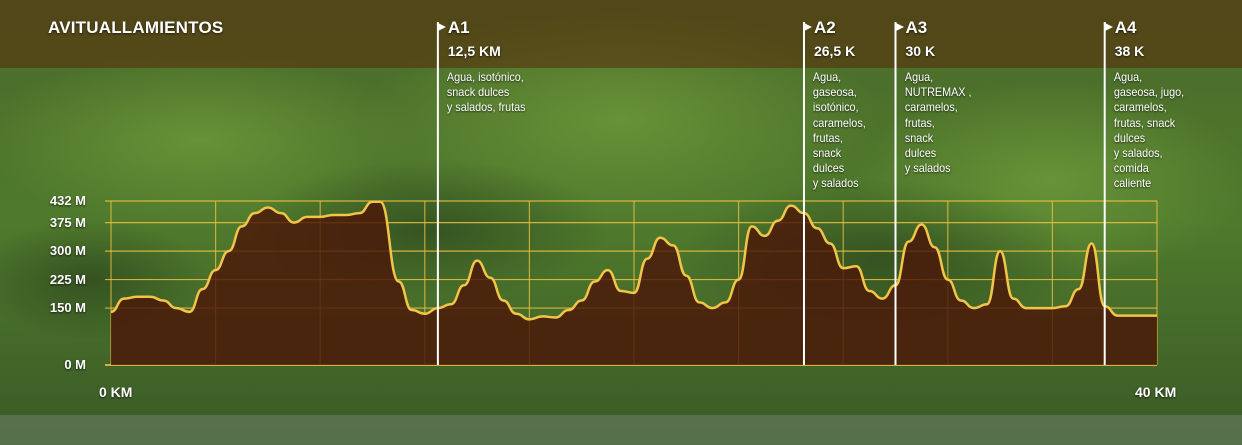 The width and height of the screenshot is (1242, 445). Describe the element at coordinates (938, 92) in the screenshot. I see `supply-item: NUTREMAX ,` at that location.